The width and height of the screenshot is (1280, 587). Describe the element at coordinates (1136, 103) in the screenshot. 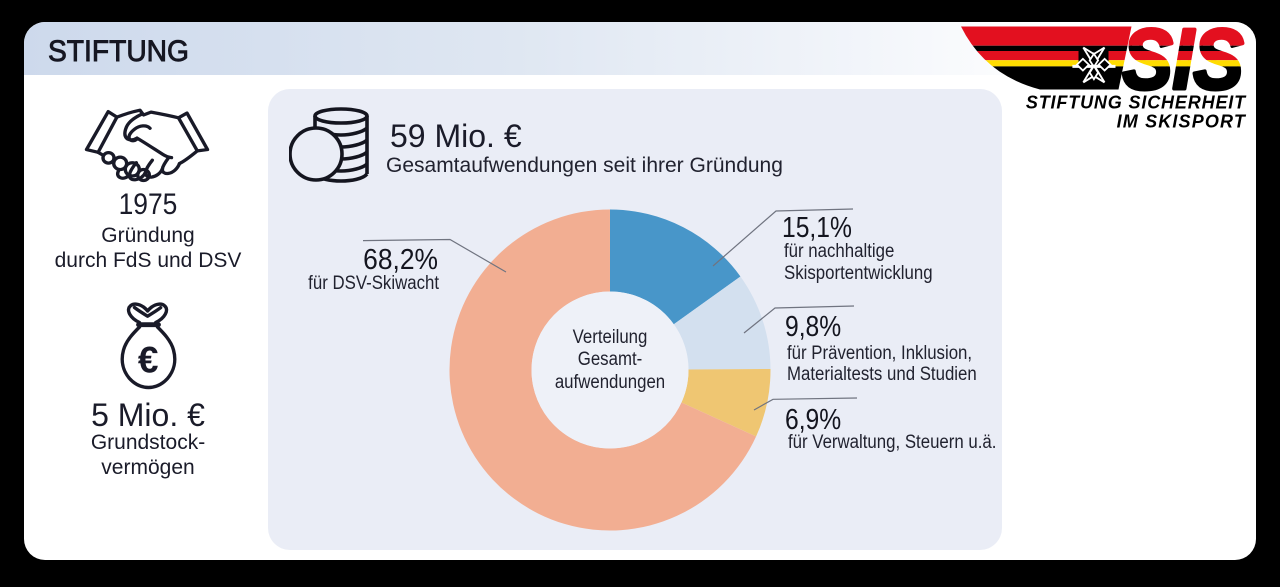

I see `svg-text: STIFTUNG SICHERHEIT` at that location.